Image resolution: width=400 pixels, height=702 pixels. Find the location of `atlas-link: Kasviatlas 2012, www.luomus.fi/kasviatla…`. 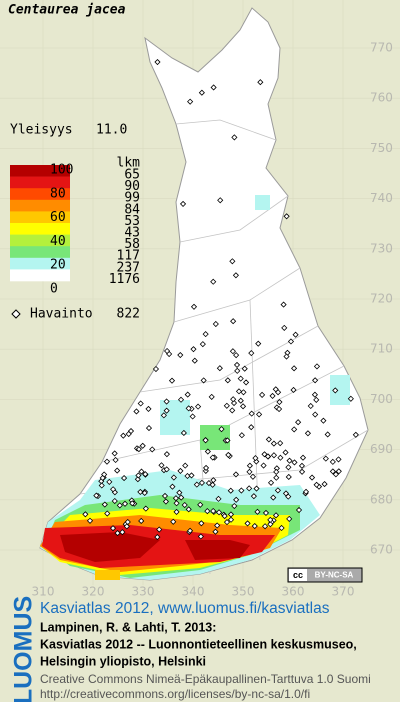

atlas-link: Kasviatlas 2012, www.luomus.fi/kasviatla… is located at coordinates (185, 608).